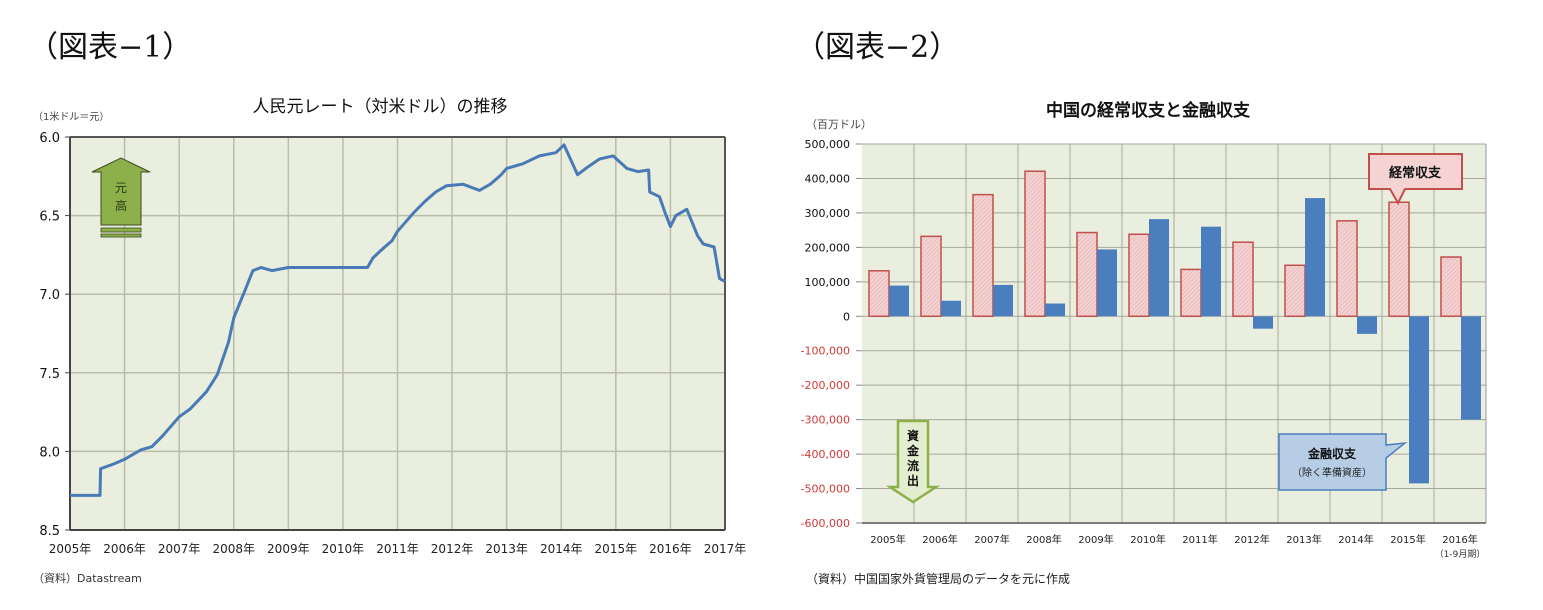  What do you see at coordinates (913, 465) in the screenshot?
I see `svg-text: 流` at bounding box center [913, 465].